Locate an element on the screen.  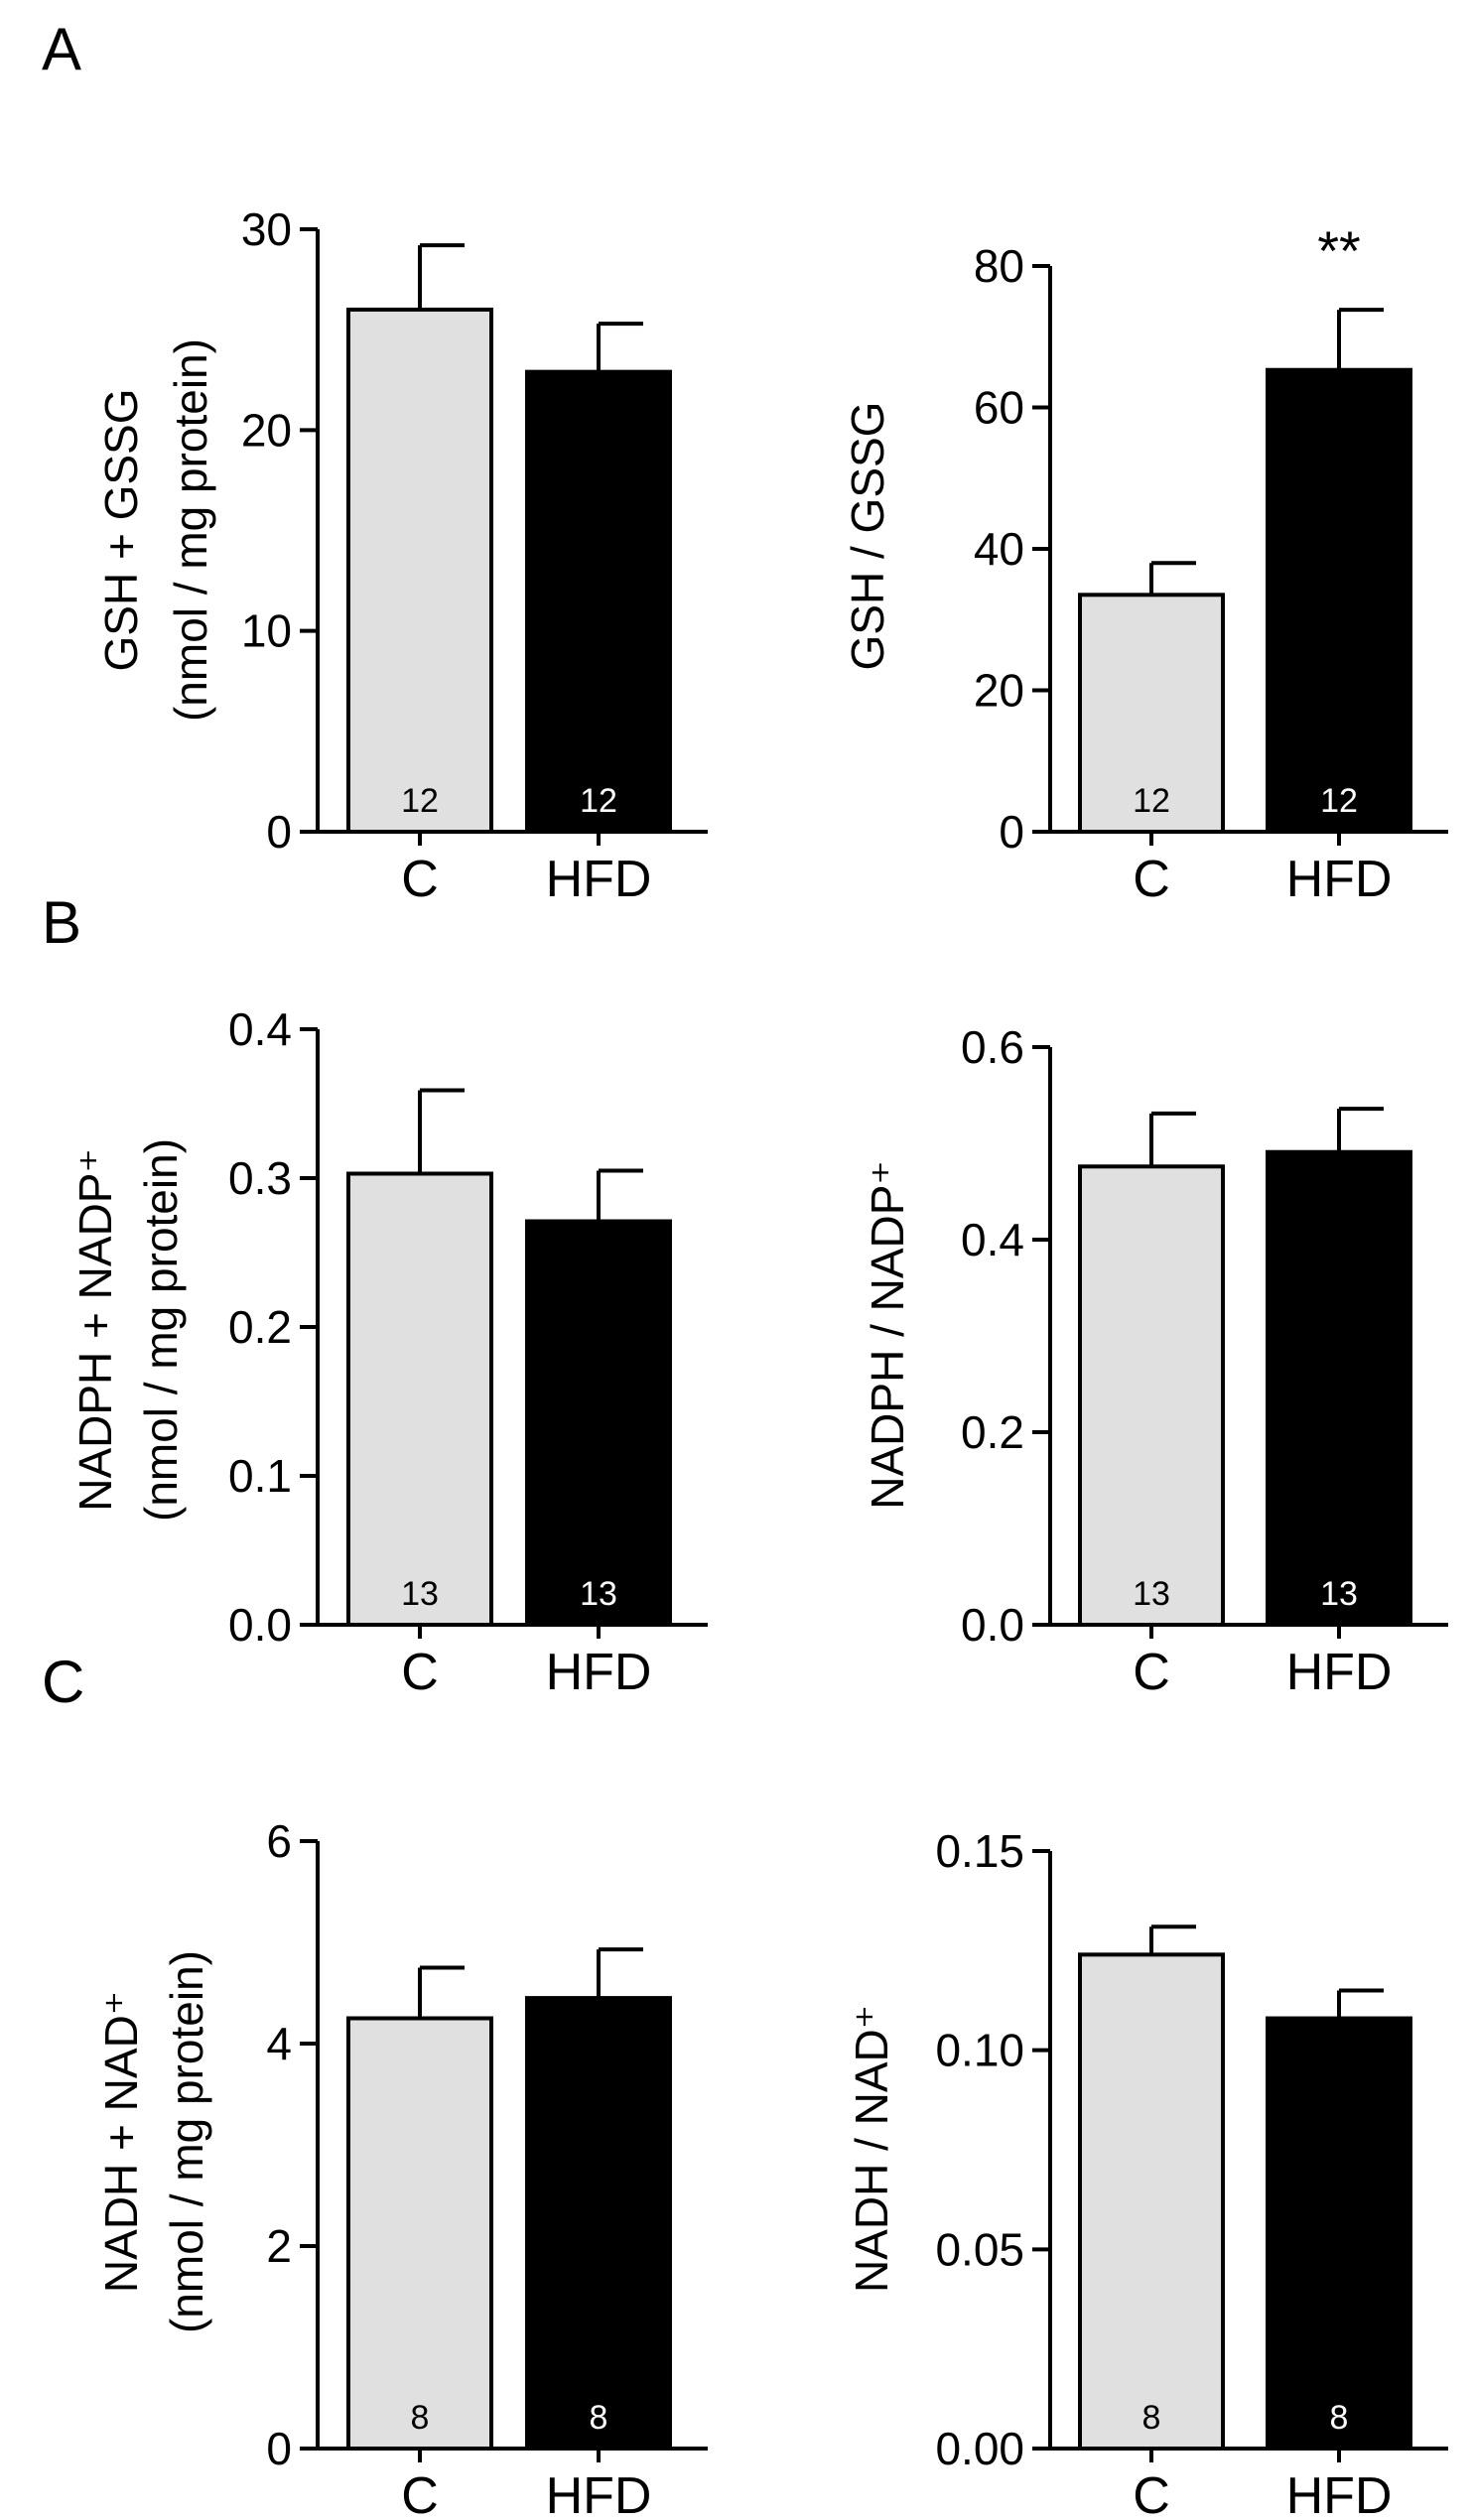
chart-nadh_total: 8 C 8 HFD 0 2 4 6 NADH + NAD⁺ (nmol / mg protein) is located at coordinates (402, 2167).